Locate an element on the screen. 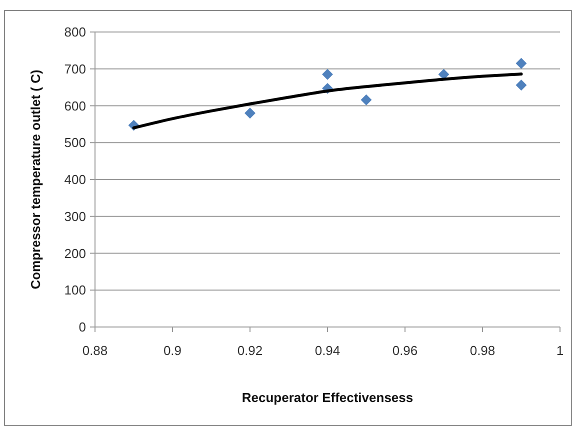  y-axis-title: Compressor temperature outlet ( C) is located at coordinates (35, 180).